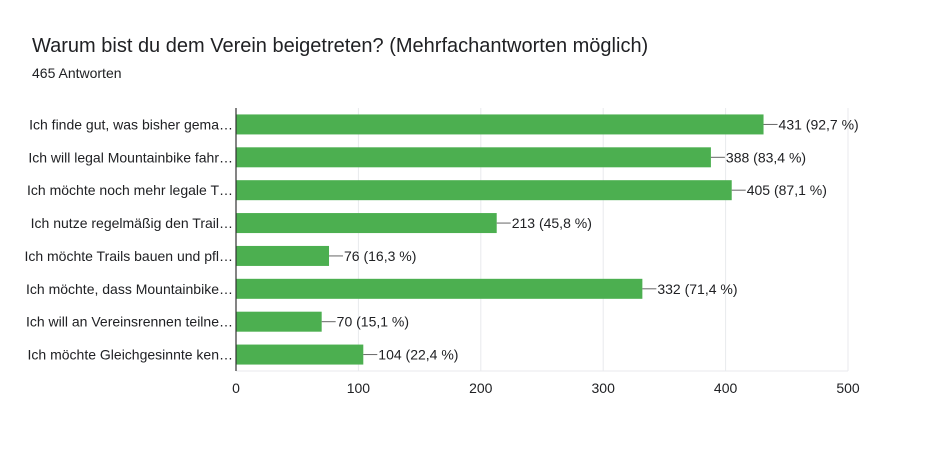 The height and width of the screenshot is (449, 945). Describe the element at coordinates (481, 388) in the screenshot. I see `x-tick-label-200: 200` at that location.